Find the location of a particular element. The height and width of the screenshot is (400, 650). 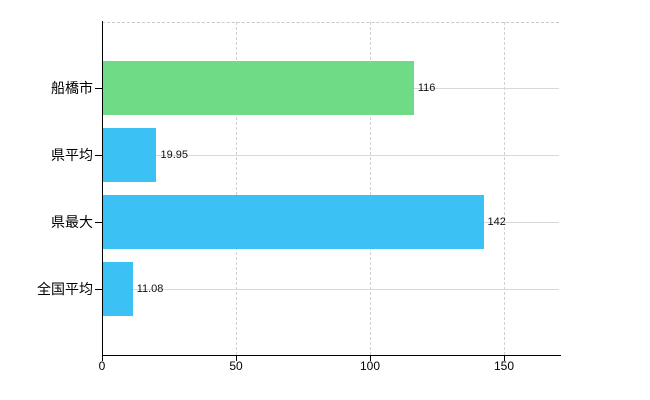

category-label-pref-average: 県平均 is located at coordinates (72, 155).